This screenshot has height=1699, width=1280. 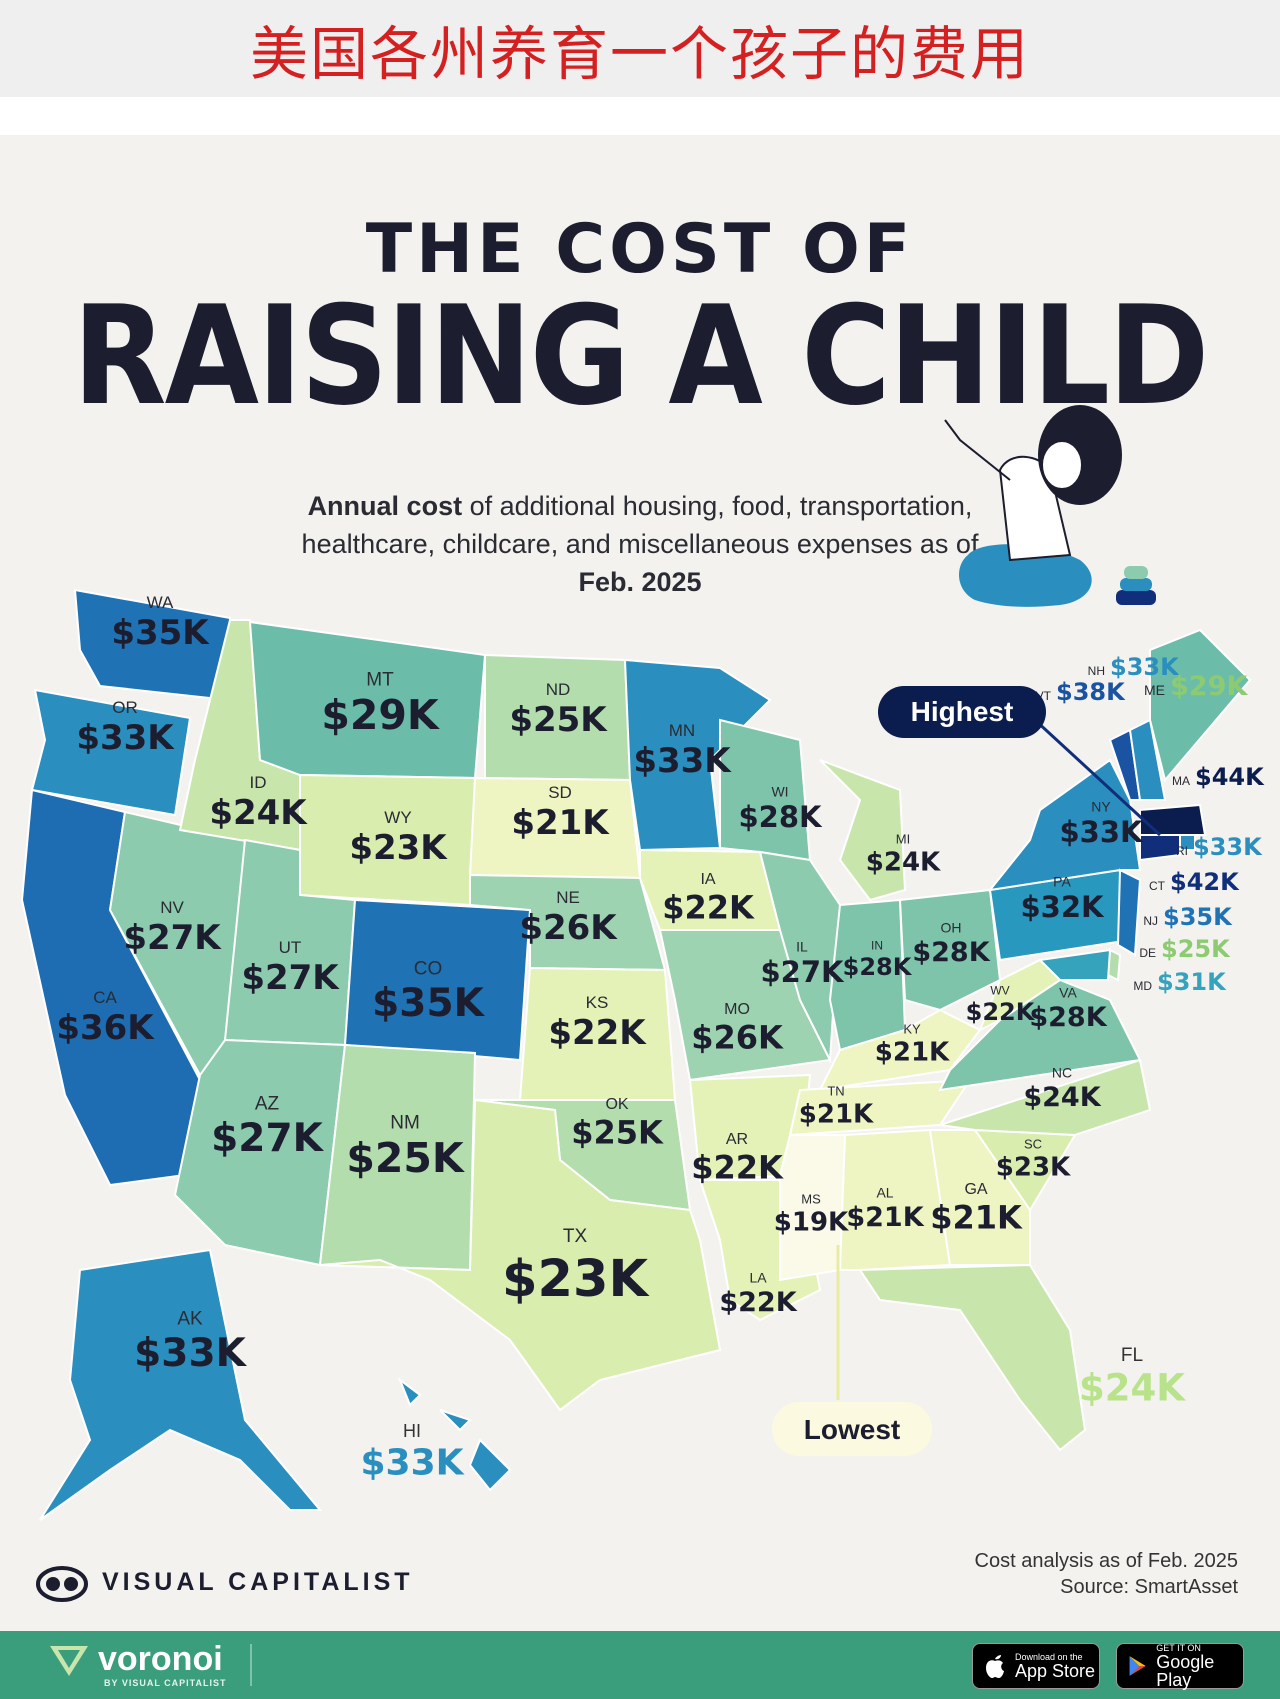 What do you see at coordinates (1198, 917) in the screenshot?
I see `state-value-nj: $35K` at bounding box center [1198, 917].